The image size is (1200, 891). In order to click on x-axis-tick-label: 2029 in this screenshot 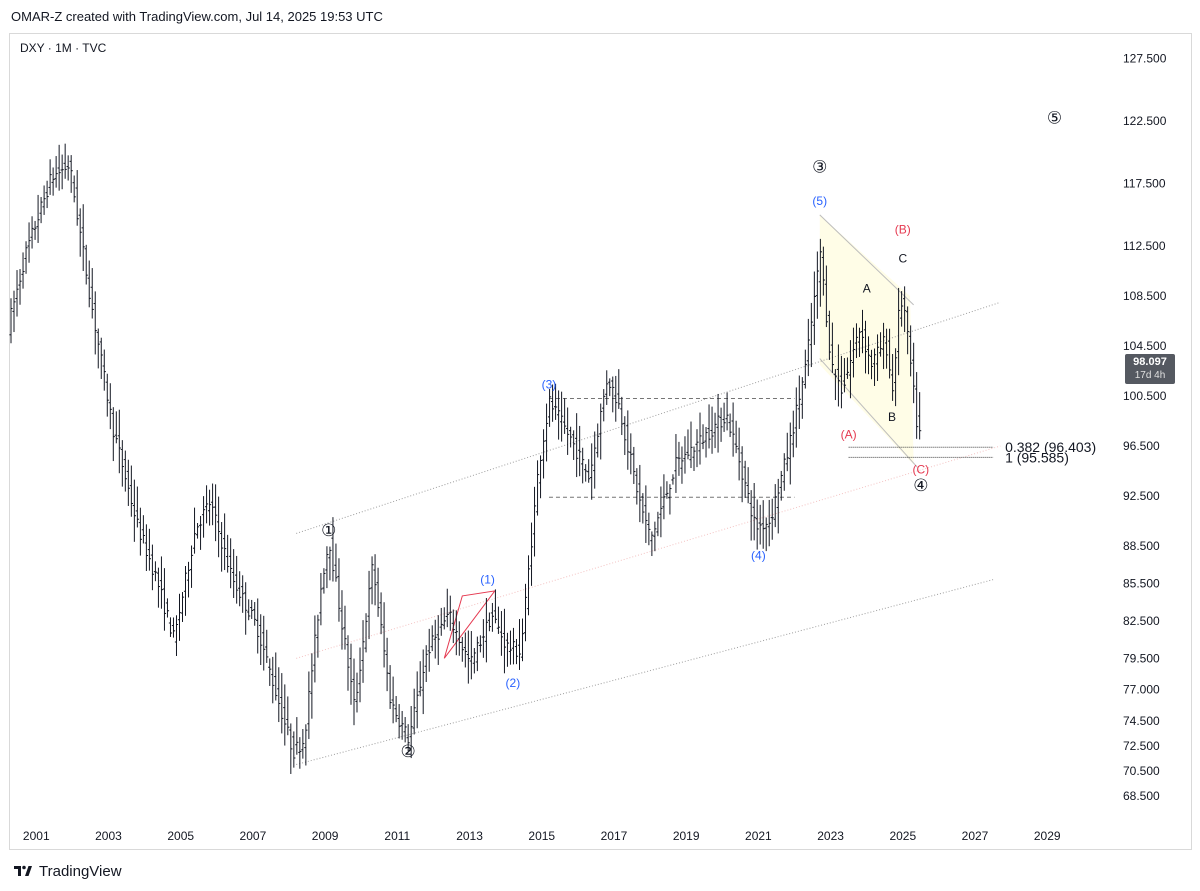, I will do `click(1047, 836)`.